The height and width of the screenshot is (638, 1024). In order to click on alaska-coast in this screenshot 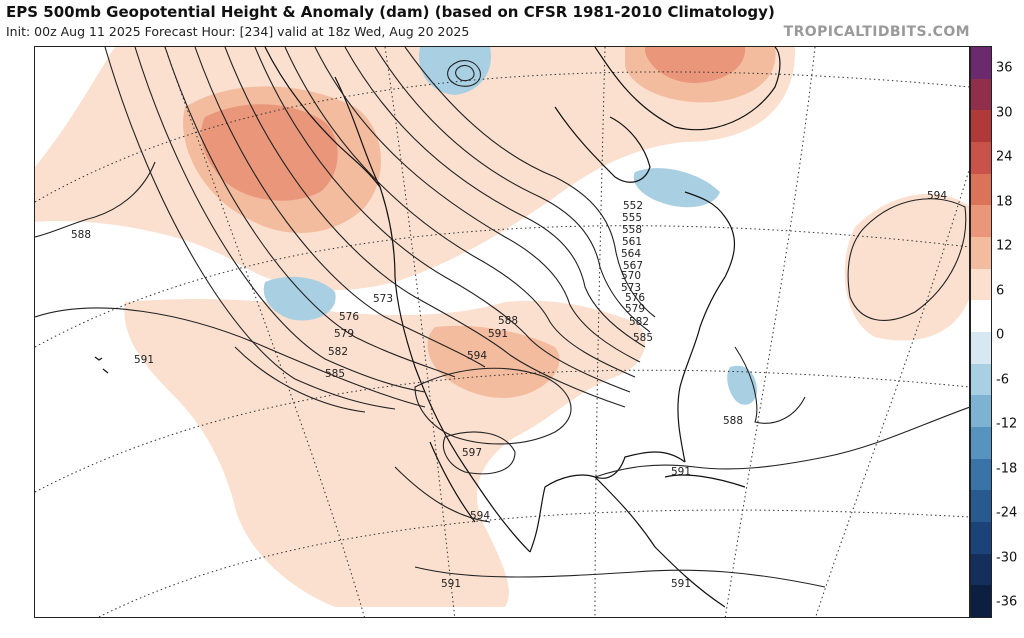, I will do `click(322, 117)`.